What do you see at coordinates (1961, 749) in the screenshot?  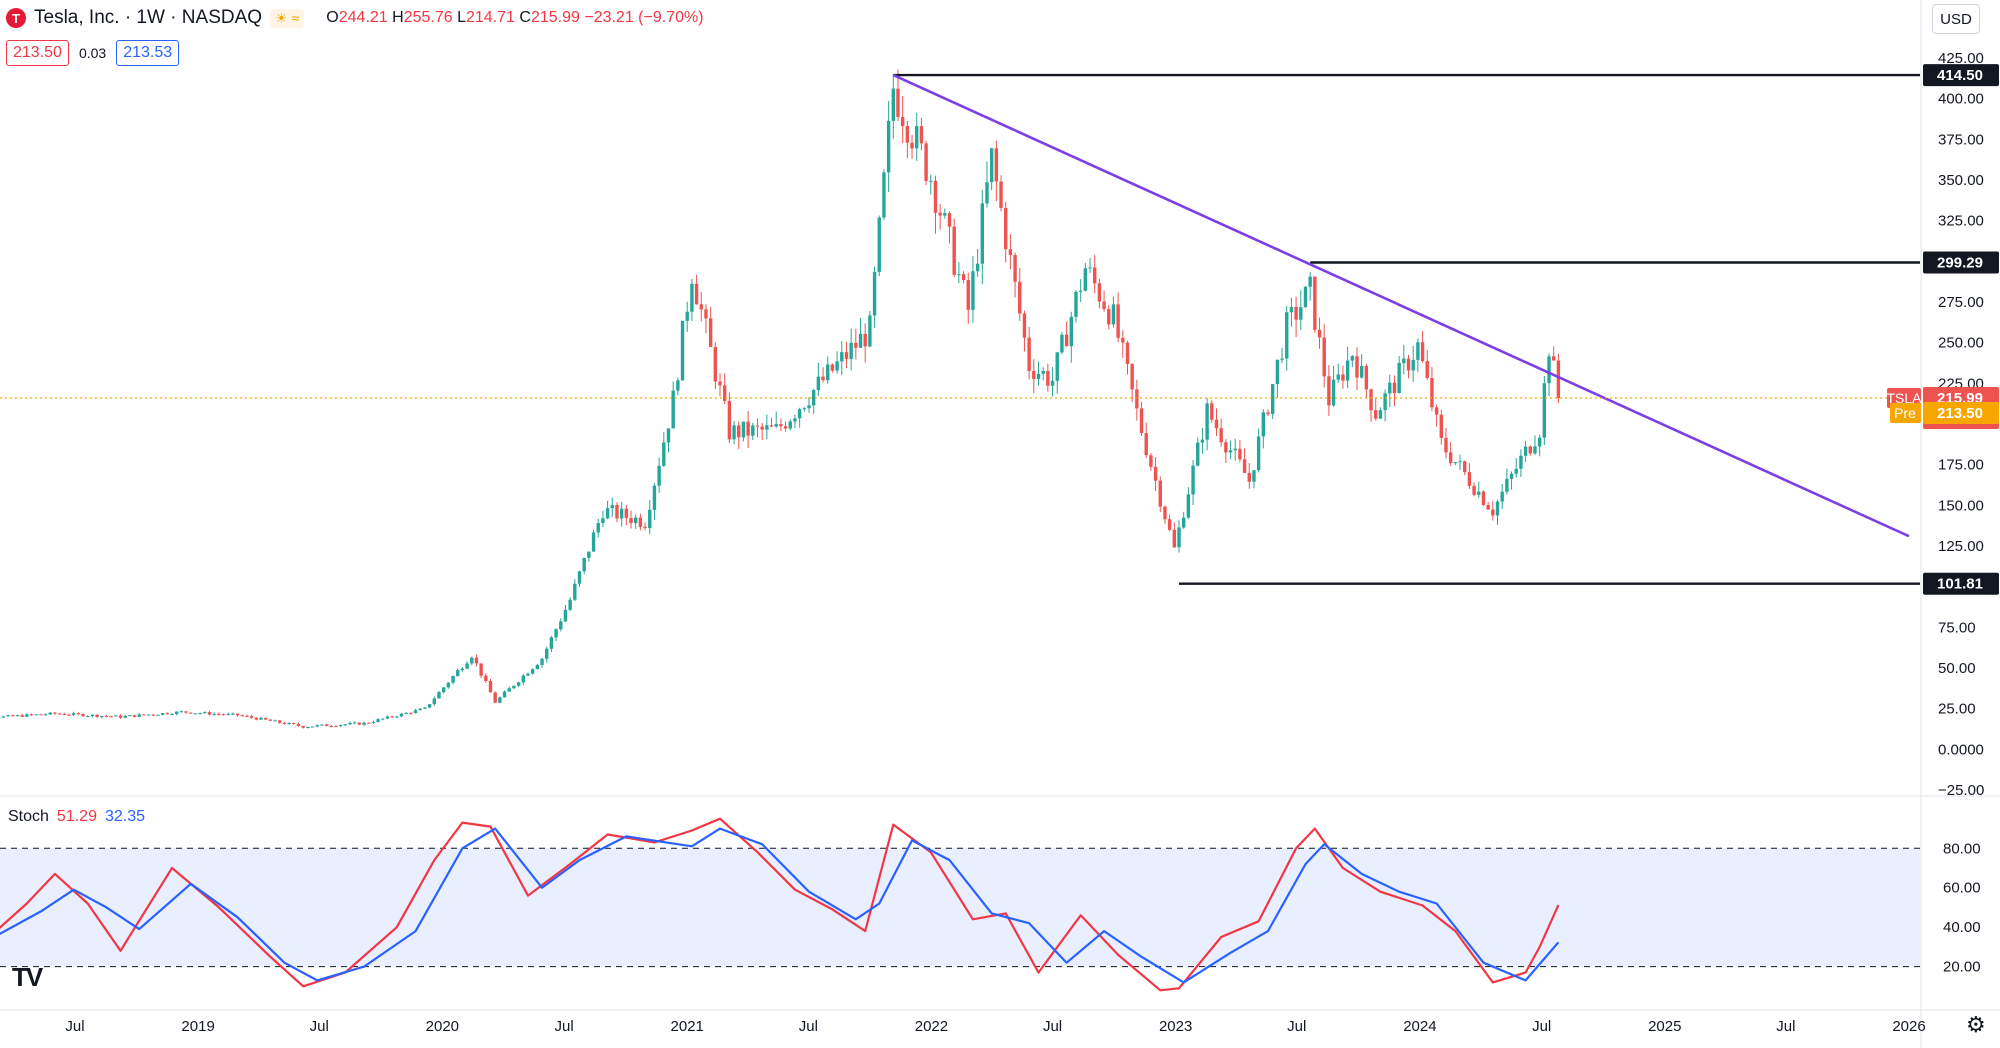 I see `price-axis-tick: 0.0000` at bounding box center [1961, 749].